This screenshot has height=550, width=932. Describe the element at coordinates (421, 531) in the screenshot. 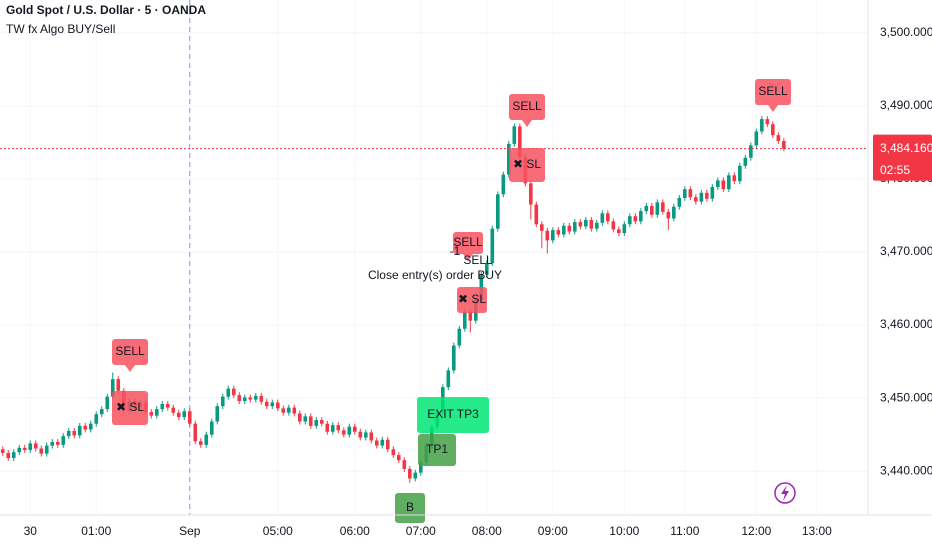

I see `x-tick-label: 07:00` at that location.